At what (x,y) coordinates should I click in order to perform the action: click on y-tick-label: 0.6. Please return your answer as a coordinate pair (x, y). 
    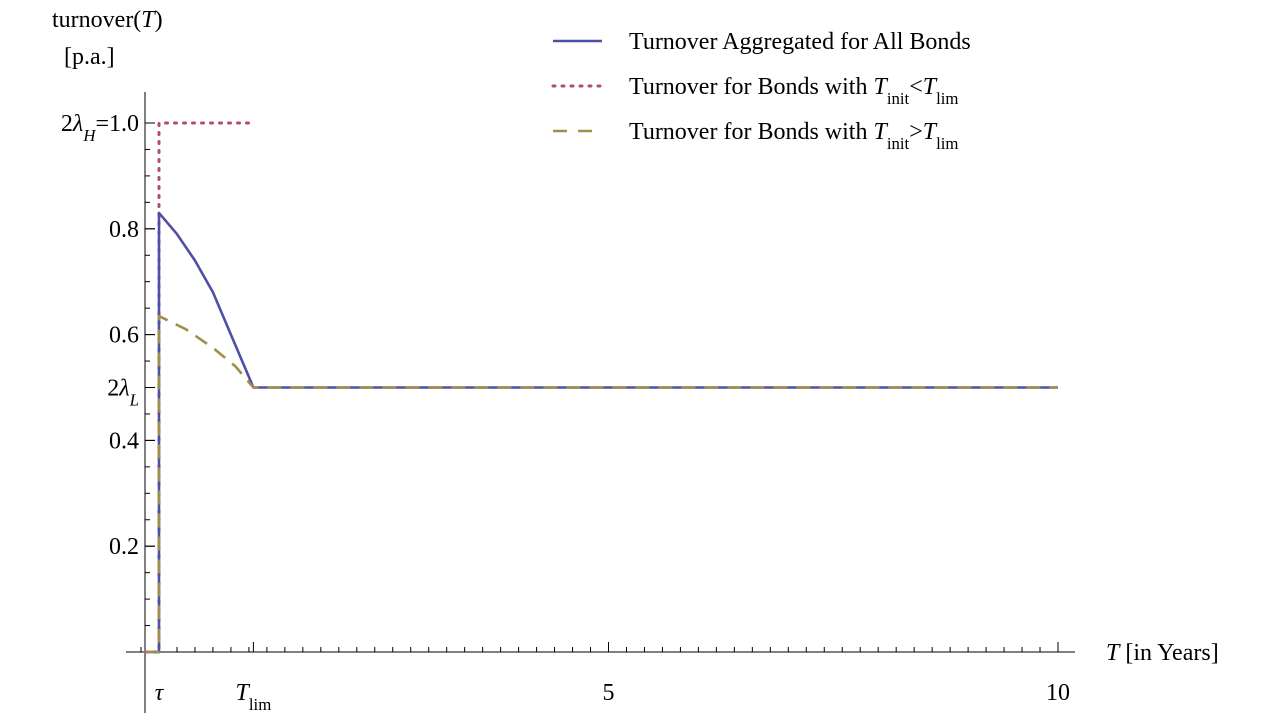
    Looking at the image, I should click on (124, 336).